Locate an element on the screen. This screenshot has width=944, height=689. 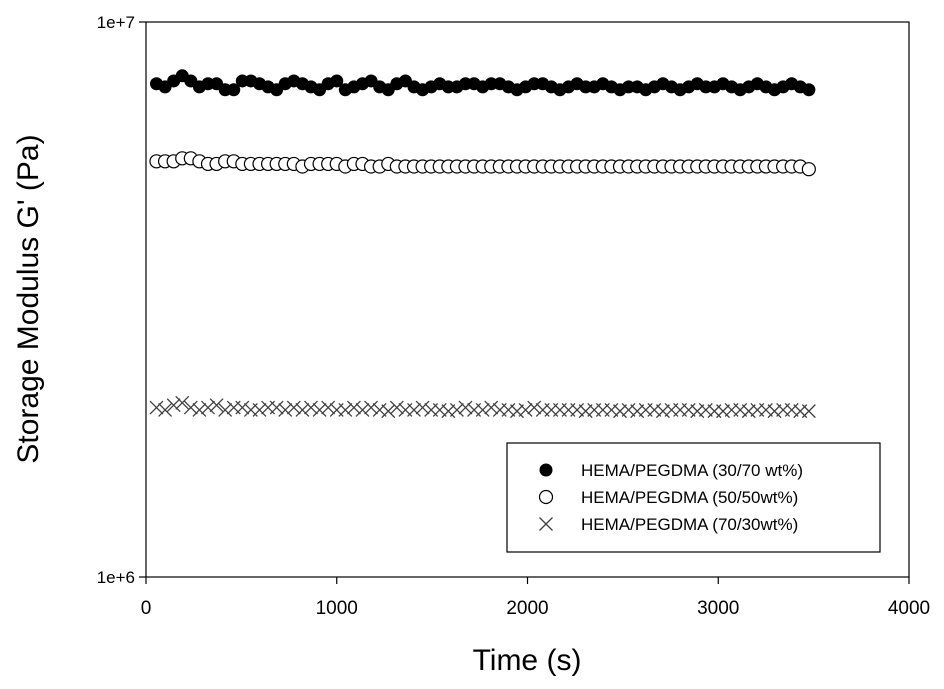
x-tick-label: 2000 is located at coordinates (527, 608).